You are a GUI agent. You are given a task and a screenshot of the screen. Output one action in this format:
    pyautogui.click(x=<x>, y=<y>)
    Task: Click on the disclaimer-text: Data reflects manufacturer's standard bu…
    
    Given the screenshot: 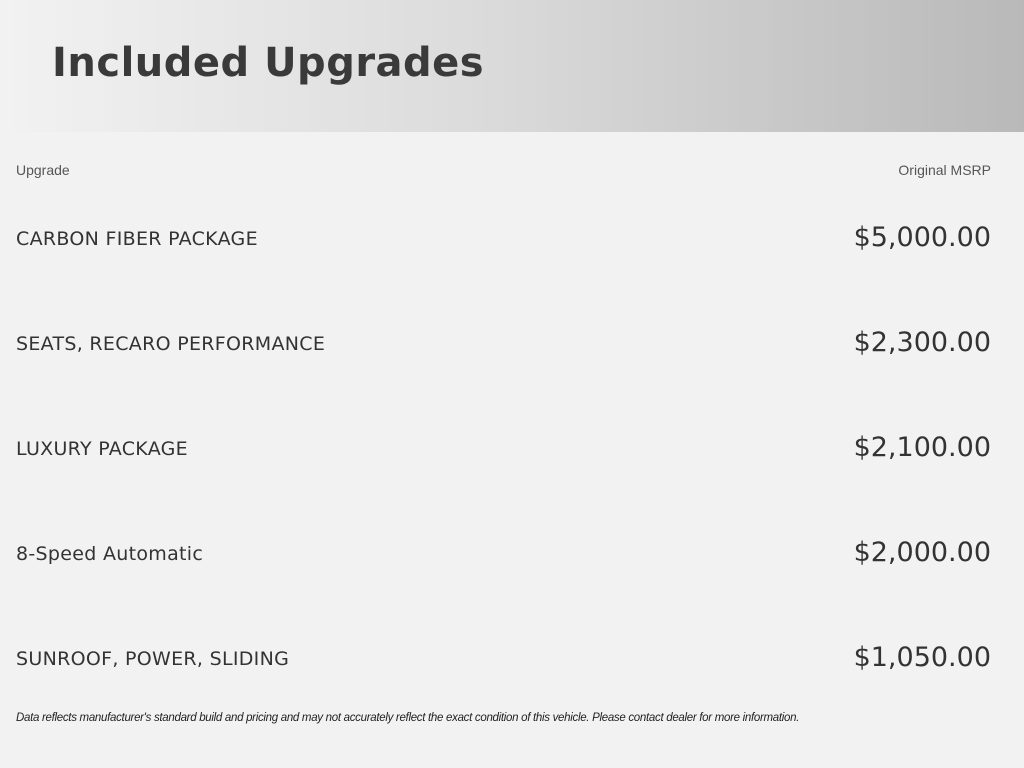 What is the action you would take?
    pyautogui.click(x=408, y=718)
    